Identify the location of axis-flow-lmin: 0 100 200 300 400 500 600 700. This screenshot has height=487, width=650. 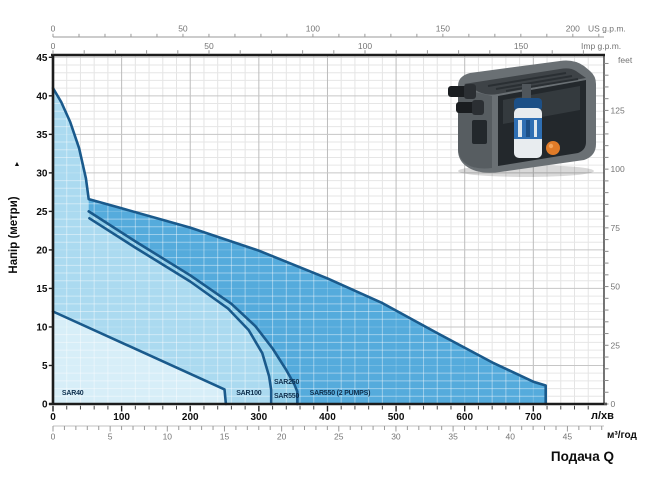
(319, 414).